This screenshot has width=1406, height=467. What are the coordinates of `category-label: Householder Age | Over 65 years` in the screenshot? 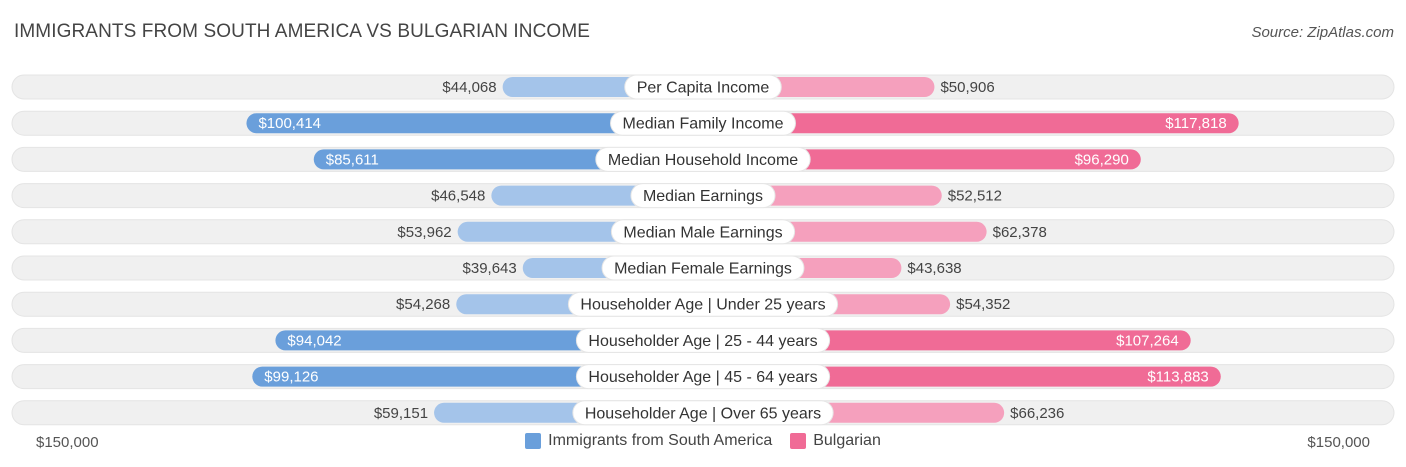 It's located at (703, 413).